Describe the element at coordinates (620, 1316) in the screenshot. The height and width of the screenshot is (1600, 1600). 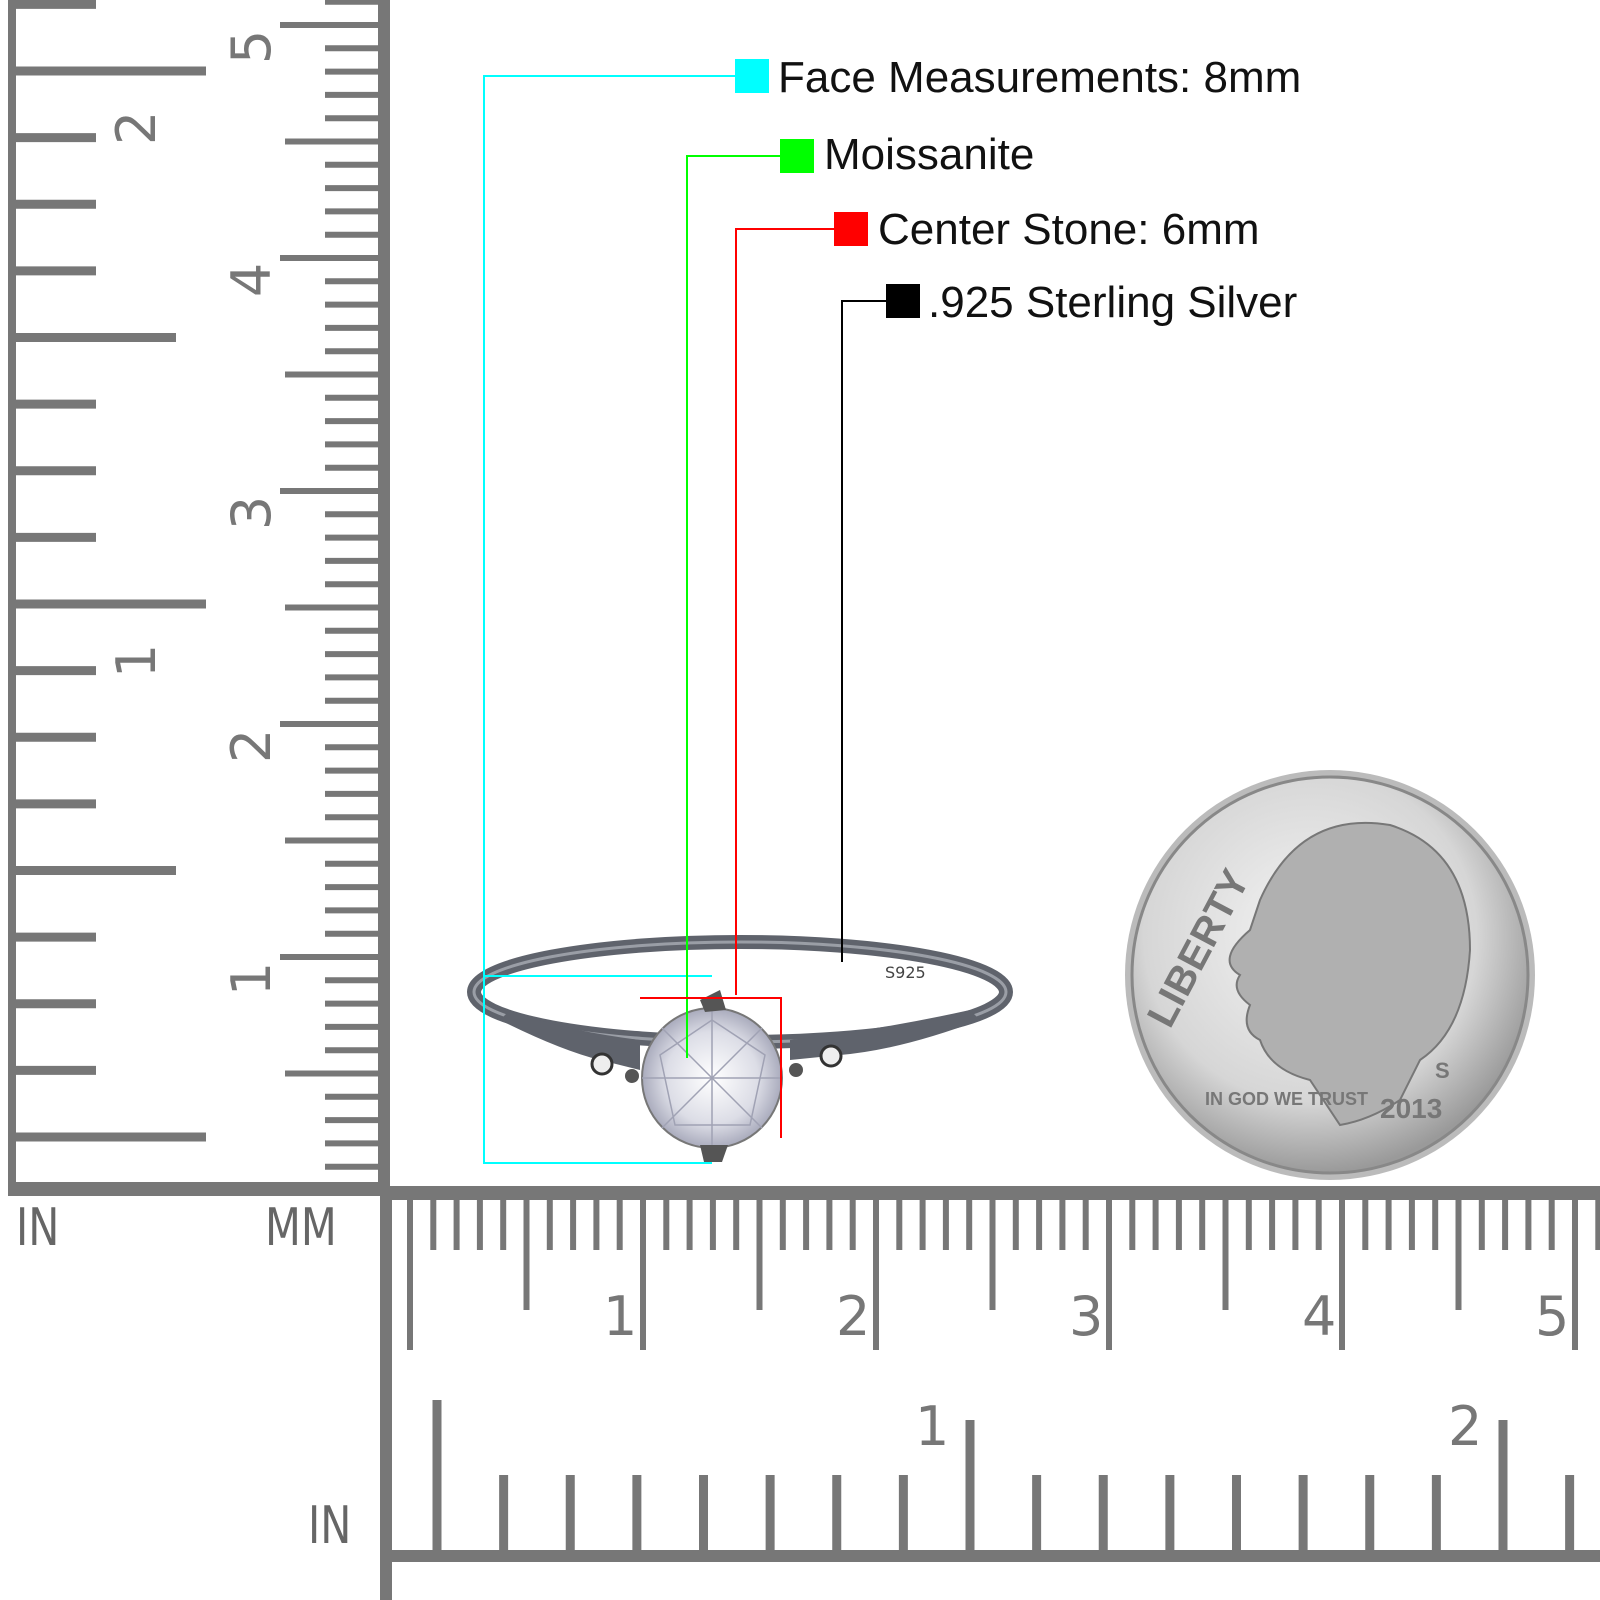
I see `horizontal-mm-number: 1` at that location.